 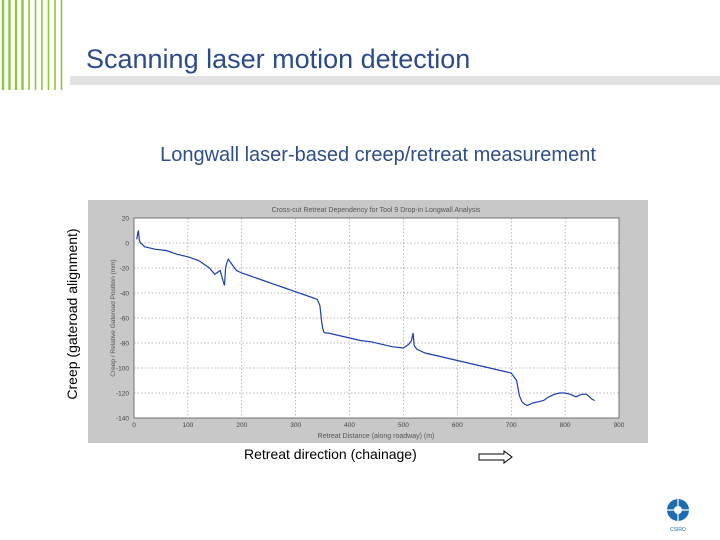 What do you see at coordinates (278, 59) in the screenshot?
I see `slide-title: Scanning laser motion detection` at bounding box center [278, 59].